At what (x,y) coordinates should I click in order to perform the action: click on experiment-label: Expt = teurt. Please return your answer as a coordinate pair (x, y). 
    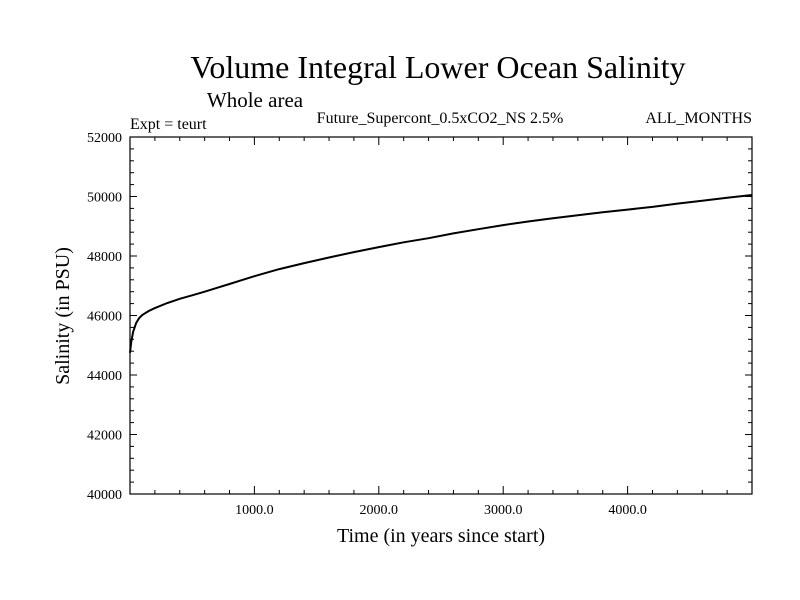
    Looking at the image, I should click on (168, 124).